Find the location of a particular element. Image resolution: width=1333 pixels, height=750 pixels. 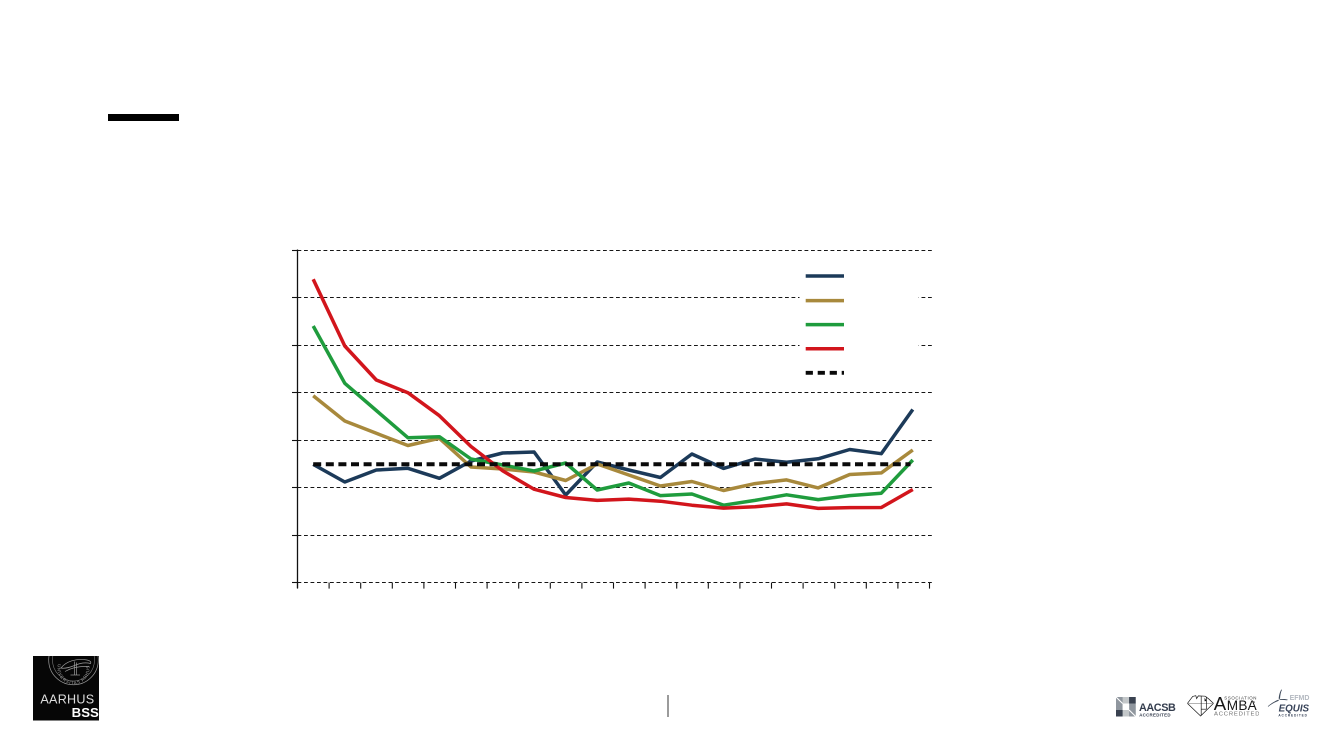

svg-text: EQUIS is located at coordinates (1294, 708).